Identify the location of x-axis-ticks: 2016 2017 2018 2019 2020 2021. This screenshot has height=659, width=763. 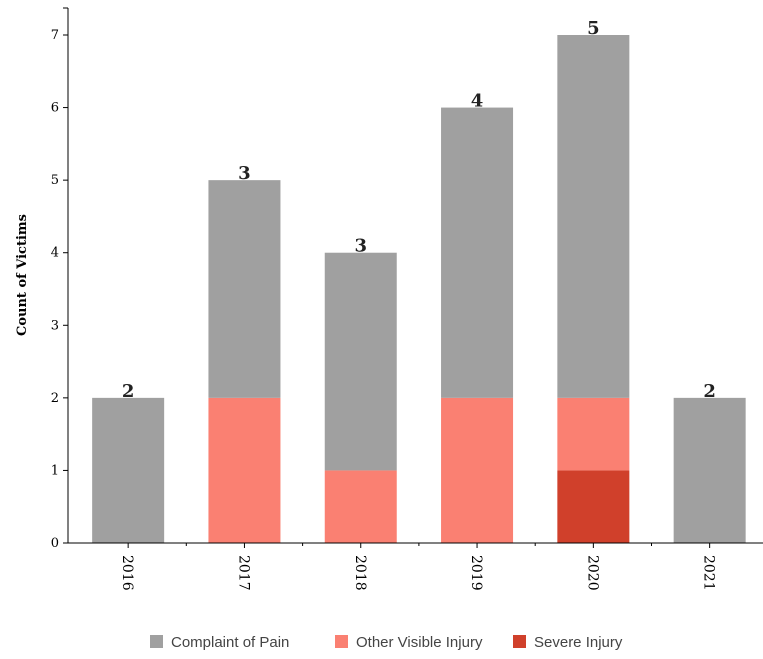
(418, 567).